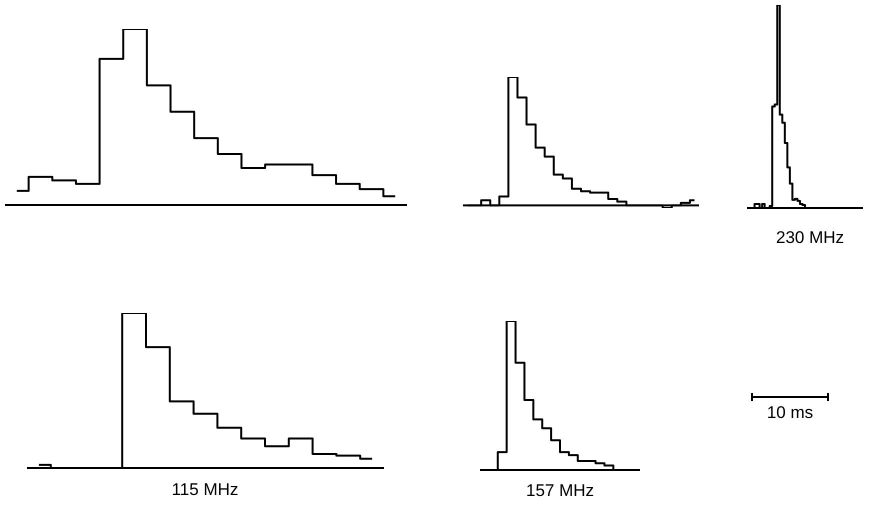 The height and width of the screenshot is (506, 869). What do you see at coordinates (810, 238) in the screenshot?
I see `x-axis-title: 230 MHz` at bounding box center [810, 238].